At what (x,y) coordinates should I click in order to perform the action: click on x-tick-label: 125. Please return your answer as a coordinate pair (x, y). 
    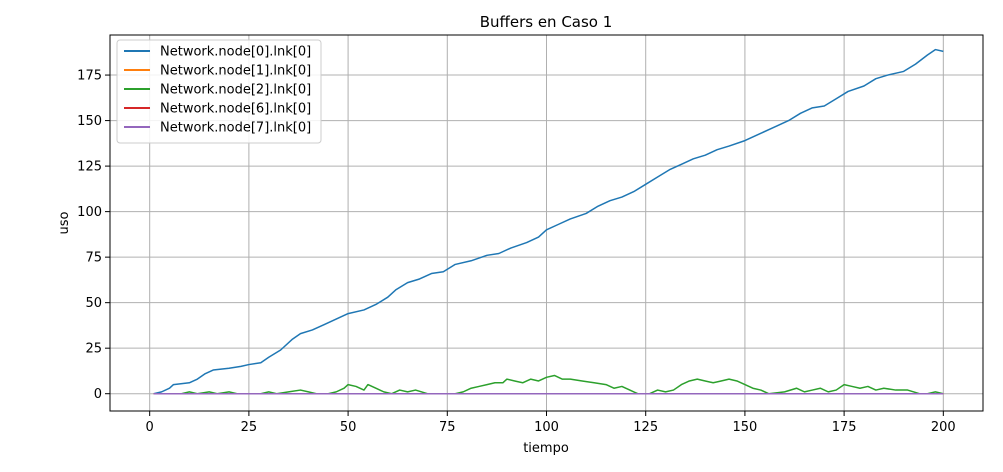
    Looking at the image, I should click on (645, 427).